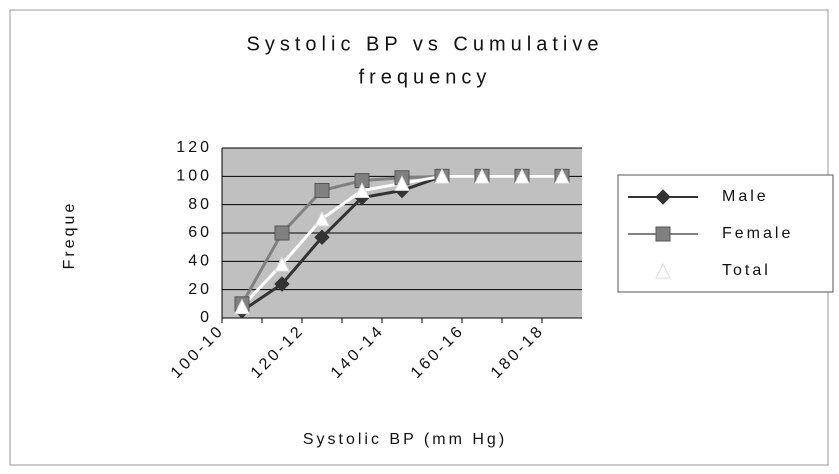 Image resolution: width=839 pixels, height=474 pixels. What do you see at coordinates (194, 176) in the screenshot?
I see `y-tick-label: 100` at bounding box center [194, 176].